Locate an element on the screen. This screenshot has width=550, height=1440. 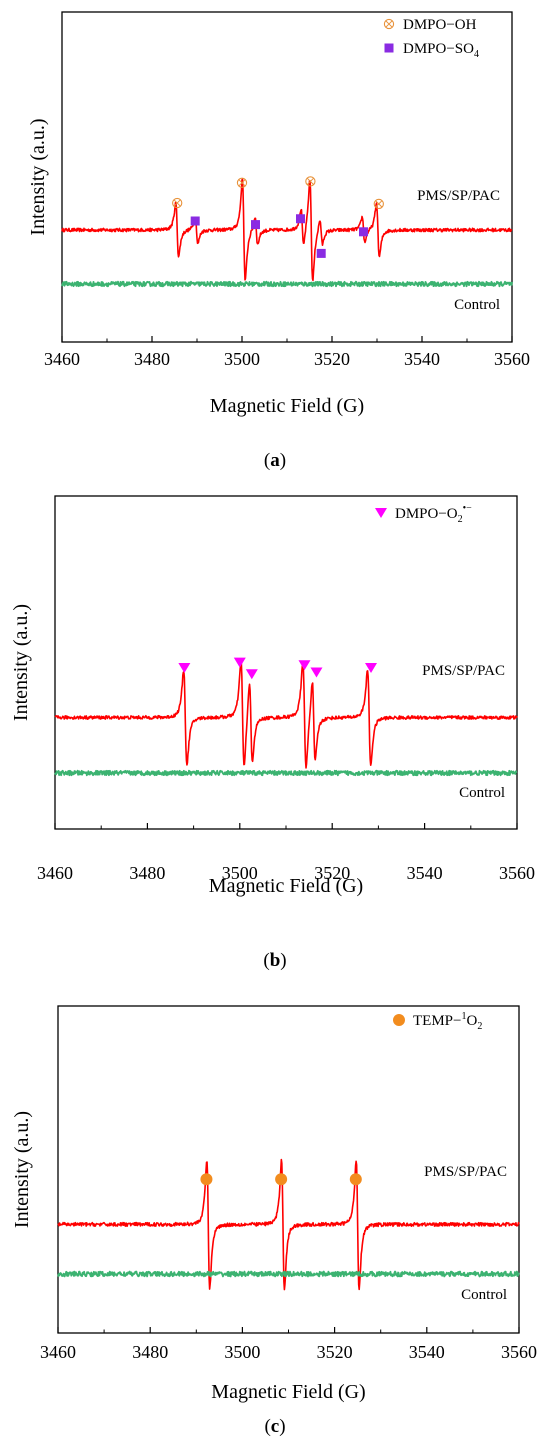
legend-label: DMPO−OH is located at coordinates (440, 25).